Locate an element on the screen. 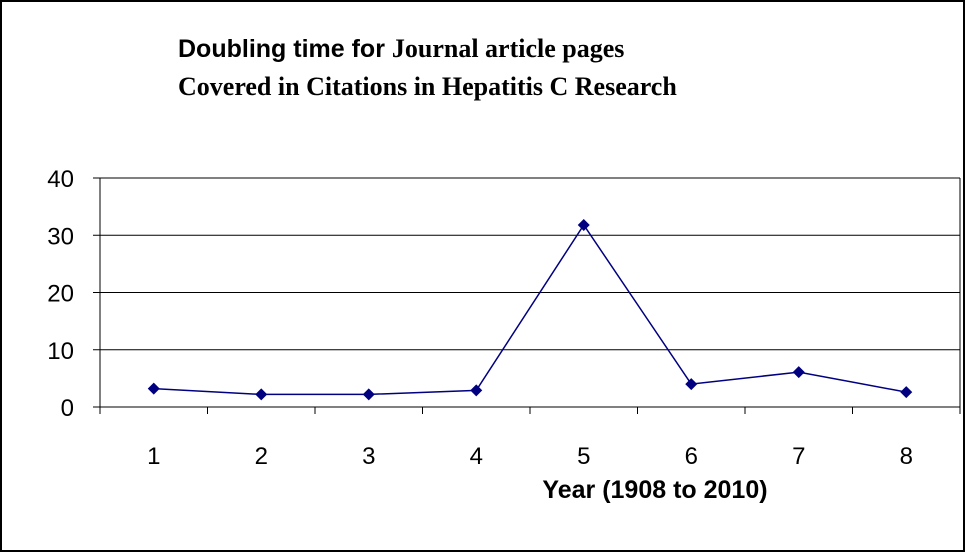 The height and width of the screenshot is (552, 965). y-tick-label: 0 is located at coordinates (67, 408).